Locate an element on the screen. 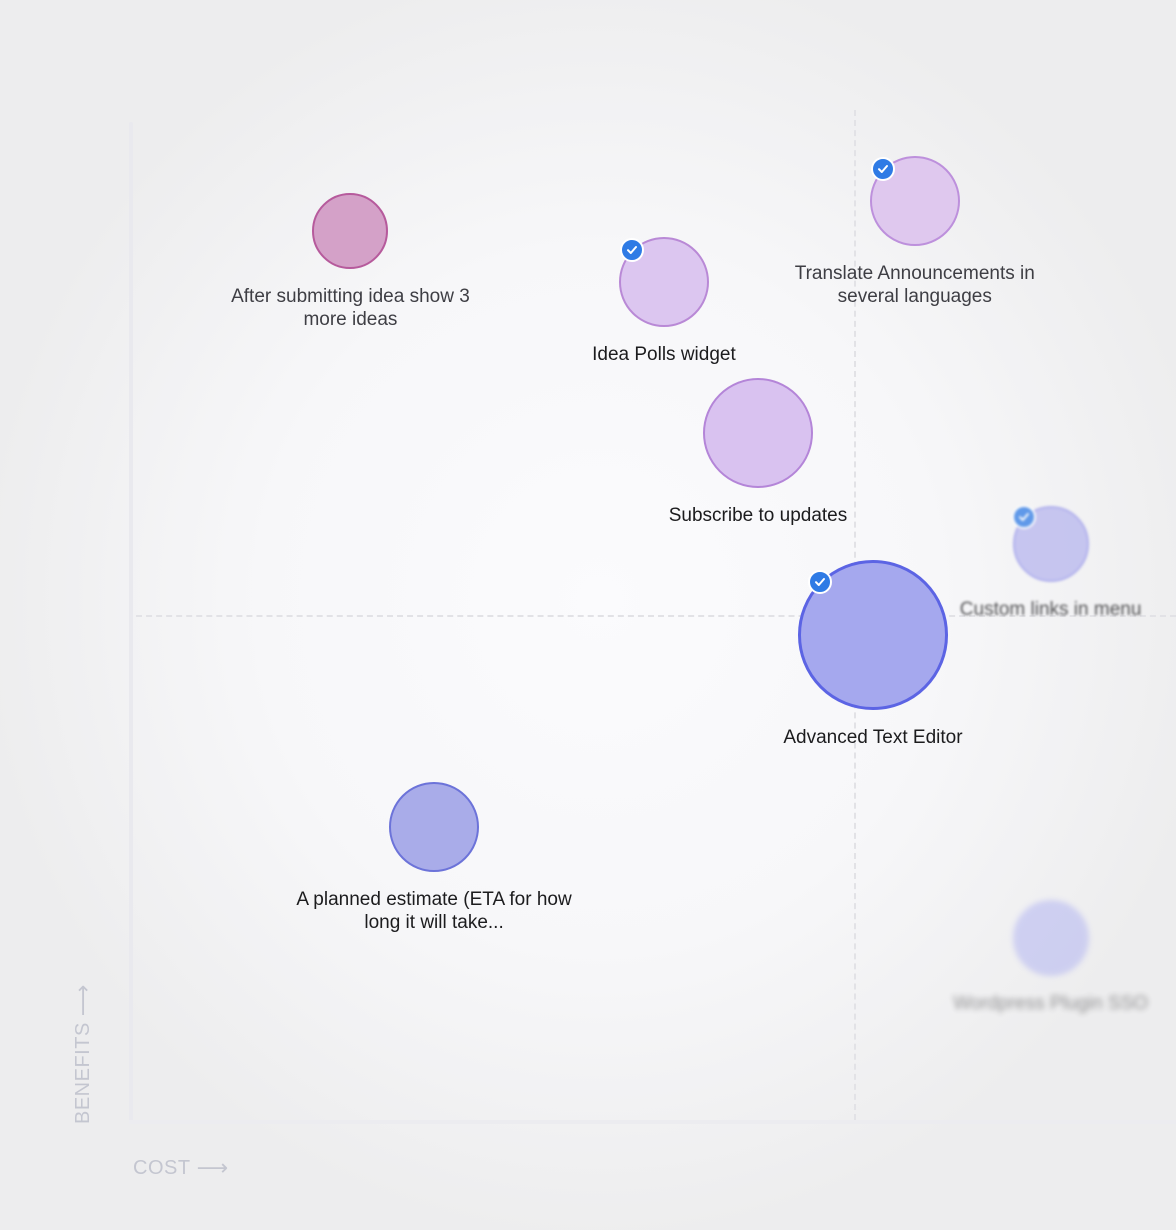 The width and height of the screenshot is (1176, 1230). data-label: Custom links in menu is located at coordinates (1050, 610).